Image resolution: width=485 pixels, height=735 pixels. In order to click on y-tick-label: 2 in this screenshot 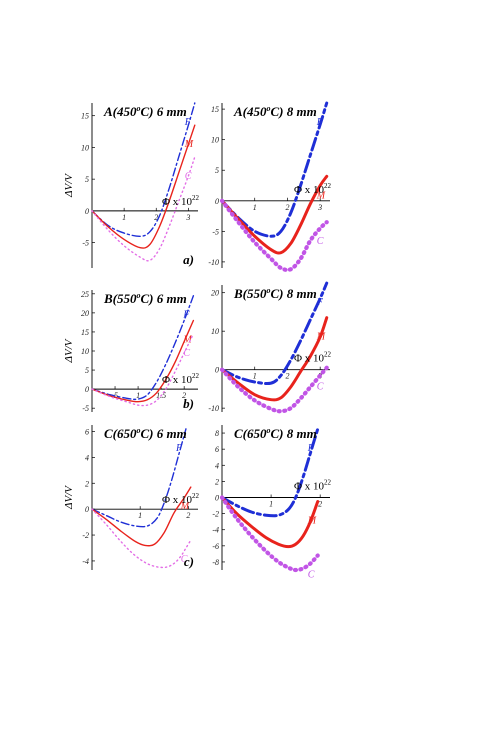, I will do `click(217, 481)`.